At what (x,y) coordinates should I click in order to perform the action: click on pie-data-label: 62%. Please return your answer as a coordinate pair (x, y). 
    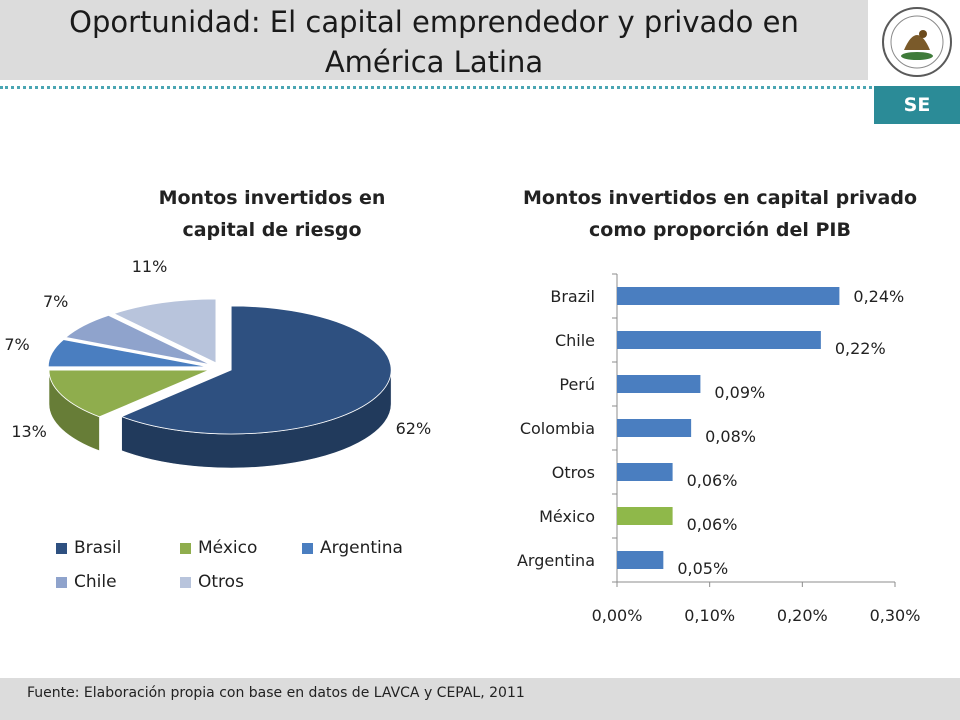
    Looking at the image, I should click on (413, 428).